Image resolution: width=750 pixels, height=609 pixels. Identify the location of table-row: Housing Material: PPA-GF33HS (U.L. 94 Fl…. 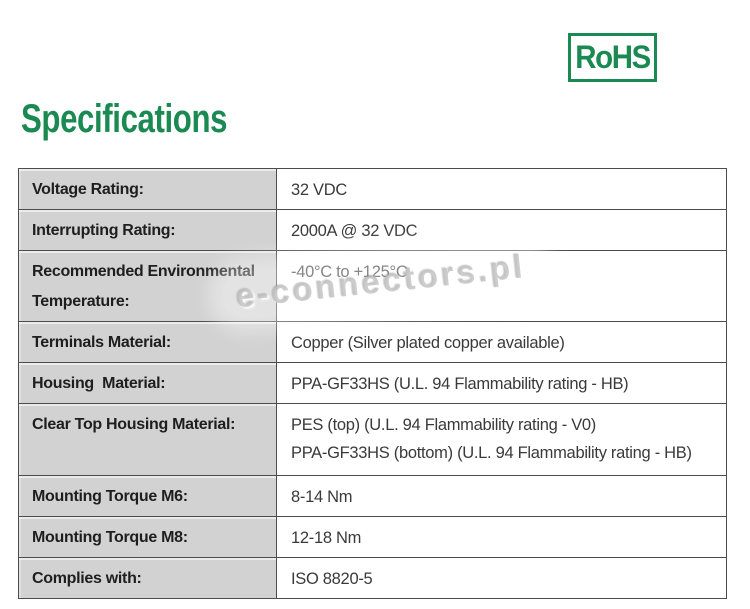
(372, 383).